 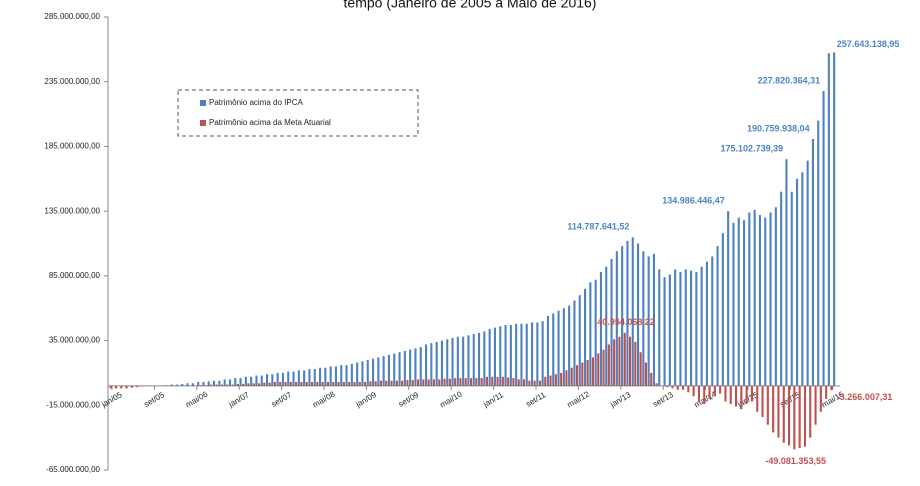 What do you see at coordinates (795, 461) in the screenshot?
I see `data-label: -49.081.353,55` at bounding box center [795, 461].